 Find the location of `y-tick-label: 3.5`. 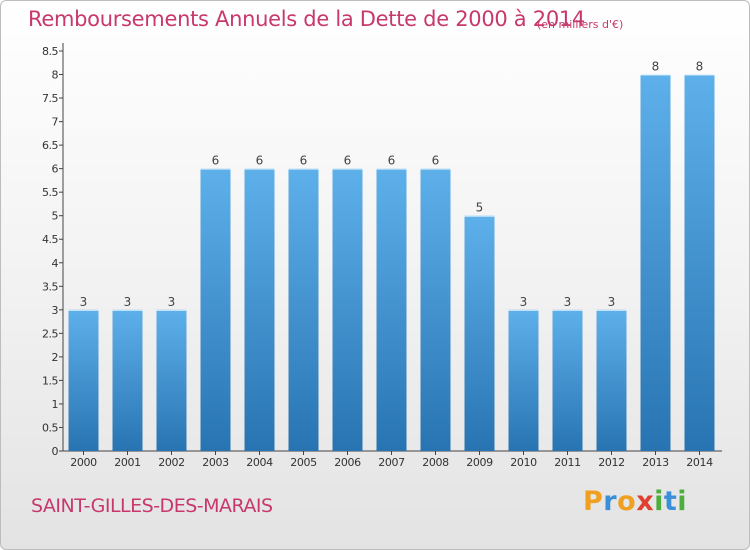

y-tick-label: 3.5 is located at coordinates (50, 286).